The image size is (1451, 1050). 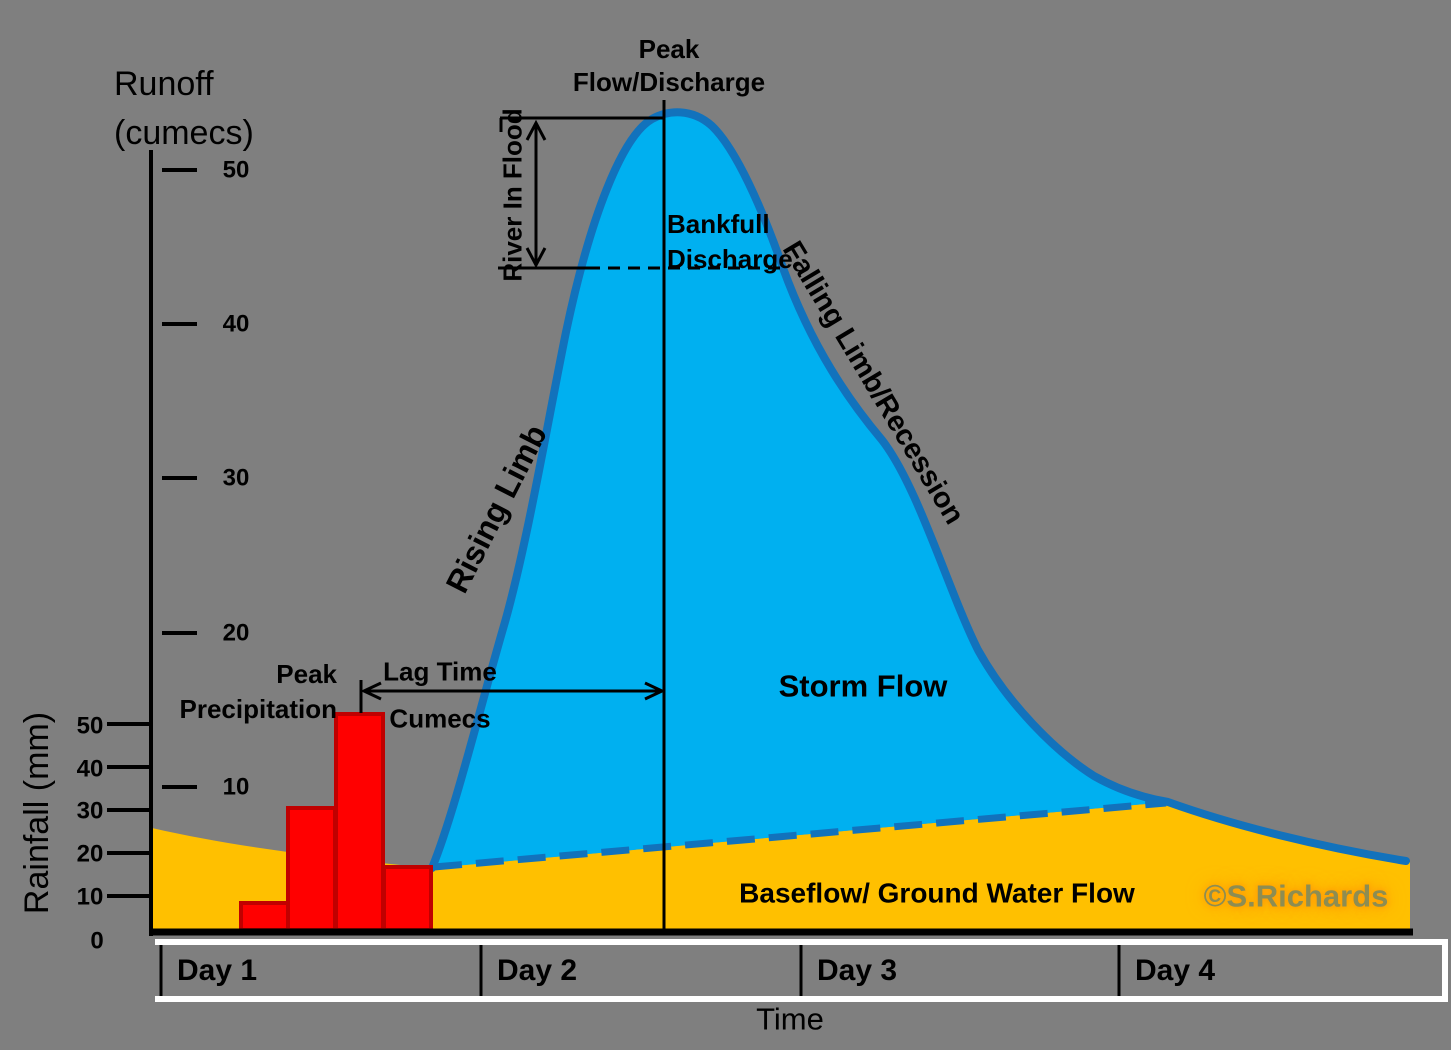 What do you see at coordinates (937, 893) in the screenshot?
I see `baseflow-label: Baseflow/ Ground Water Flow` at bounding box center [937, 893].